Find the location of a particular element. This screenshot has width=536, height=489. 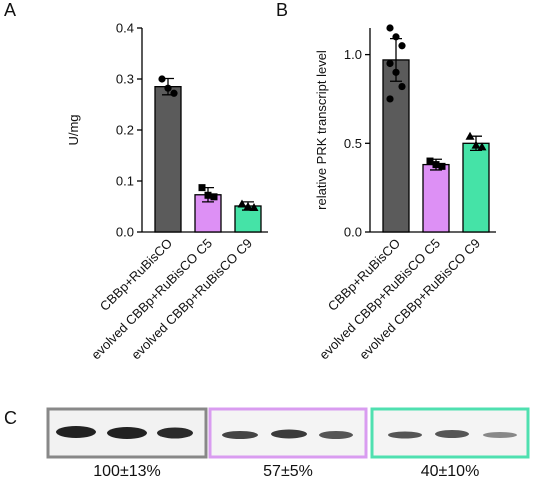

panel-label: C is located at coordinates (10, 418).